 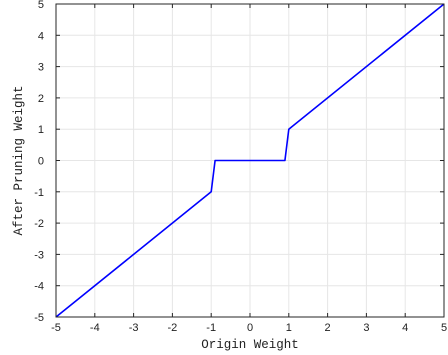 I want to click on x-tick-label: 0, so click(x=250, y=328).